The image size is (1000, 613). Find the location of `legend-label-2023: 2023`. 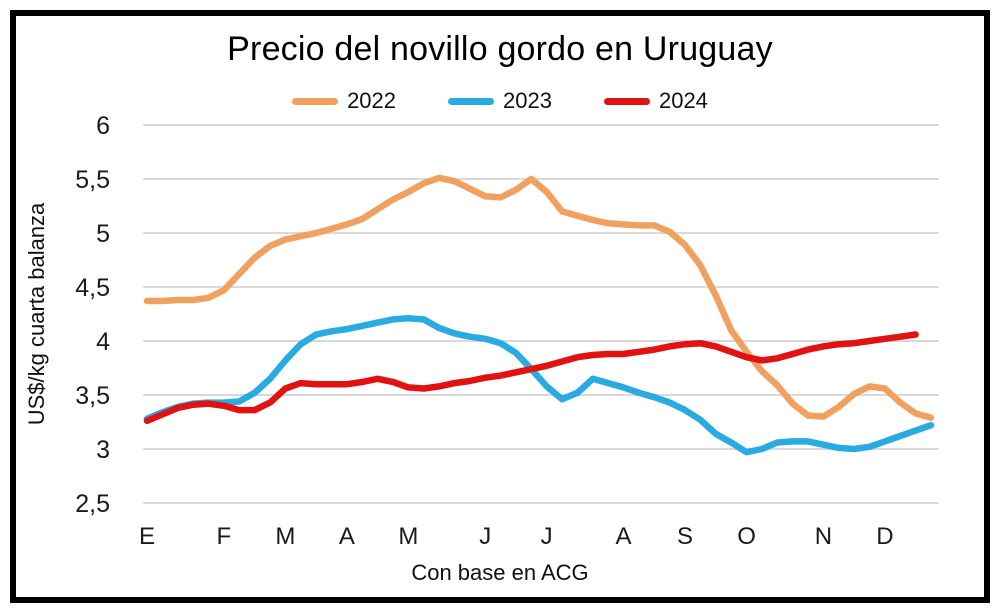

legend-label-2023: 2023 is located at coordinates (527, 100).